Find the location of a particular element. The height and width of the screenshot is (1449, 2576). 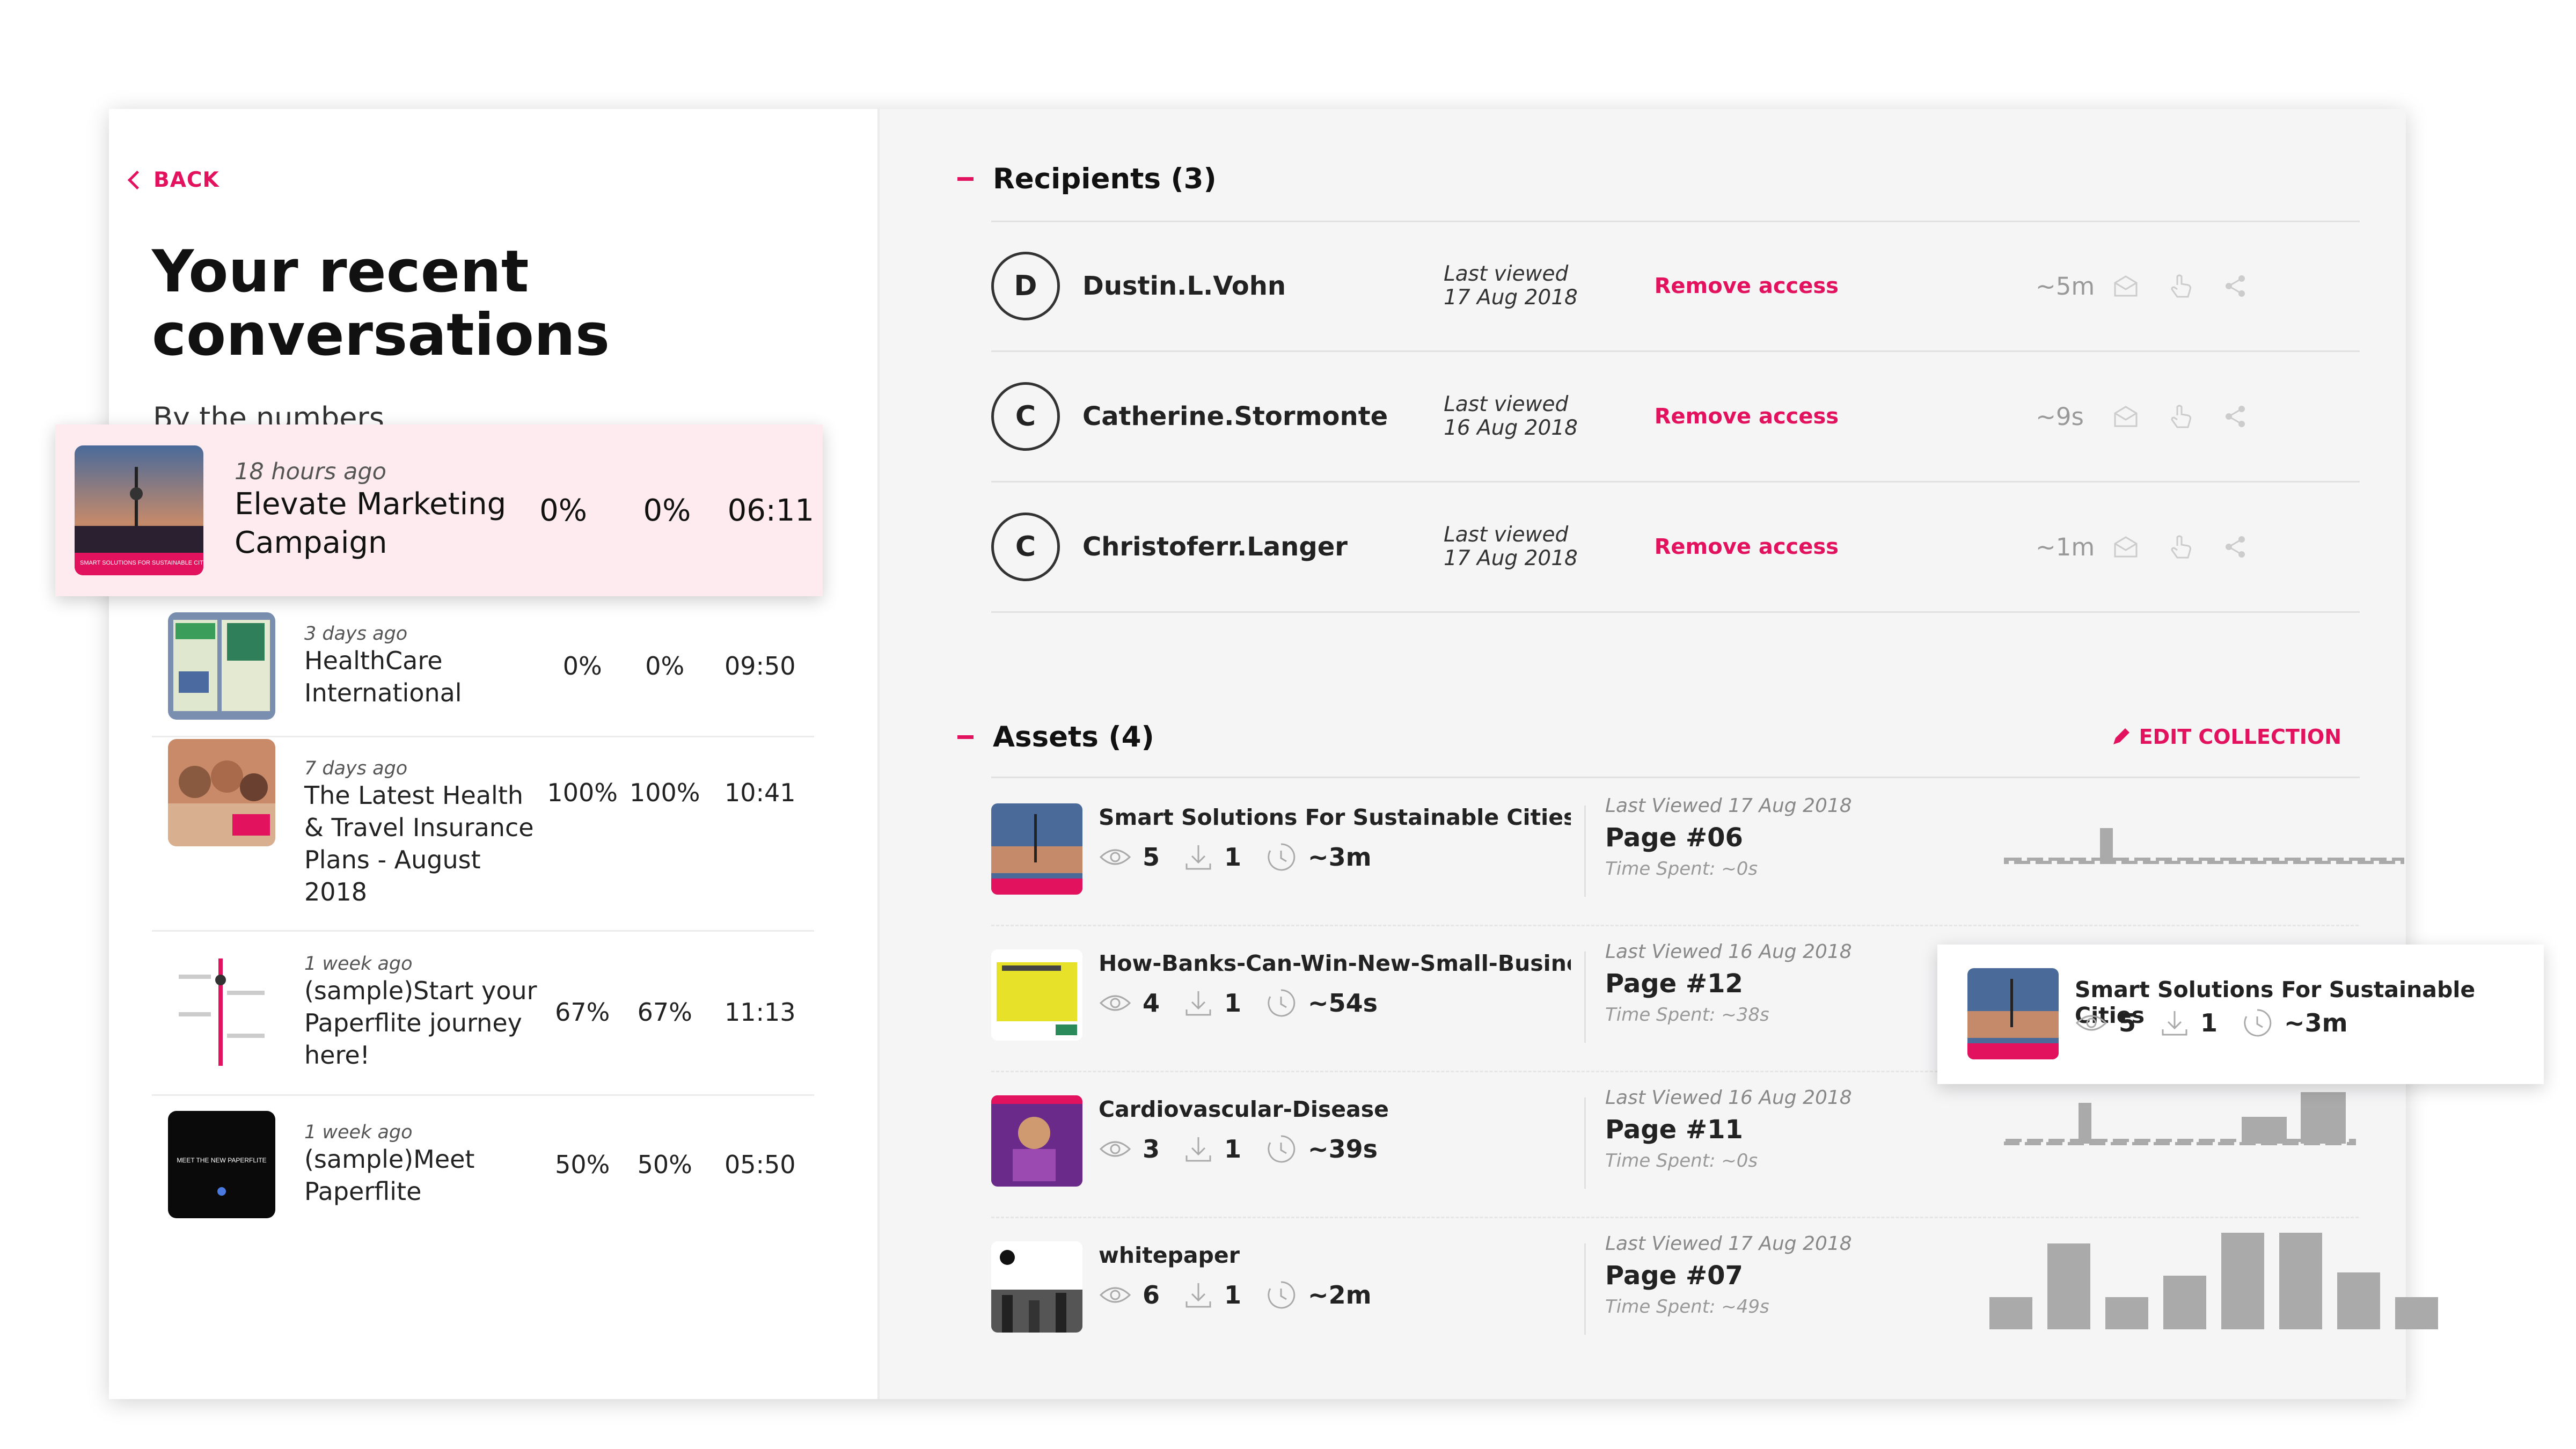

conversation-stat-1: 67% is located at coordinates (582, 1012).